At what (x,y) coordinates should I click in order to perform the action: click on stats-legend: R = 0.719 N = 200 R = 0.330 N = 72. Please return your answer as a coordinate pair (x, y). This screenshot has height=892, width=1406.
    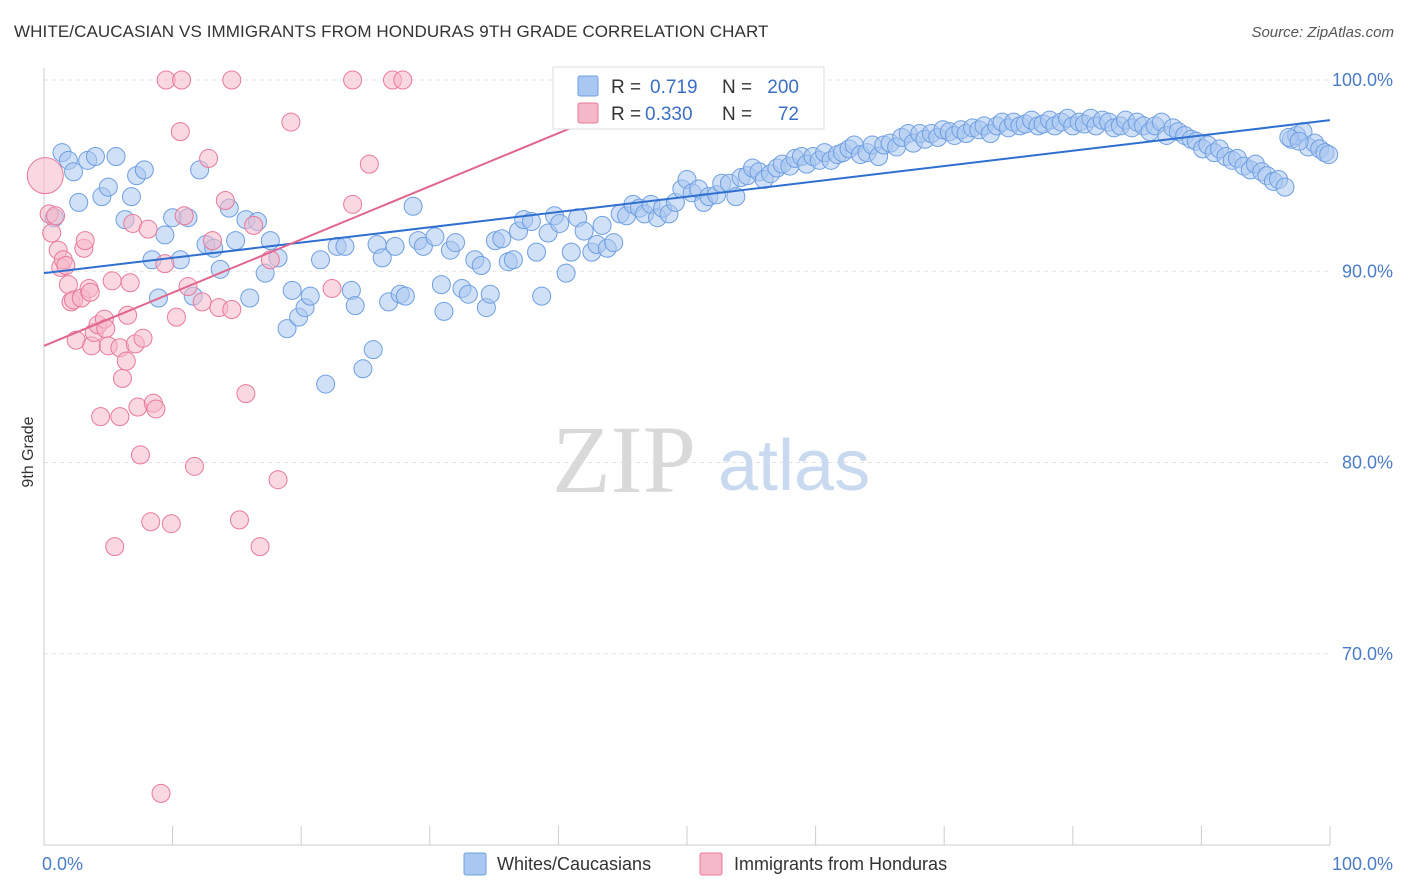
    Looking at the image, I should click on (688, 98).